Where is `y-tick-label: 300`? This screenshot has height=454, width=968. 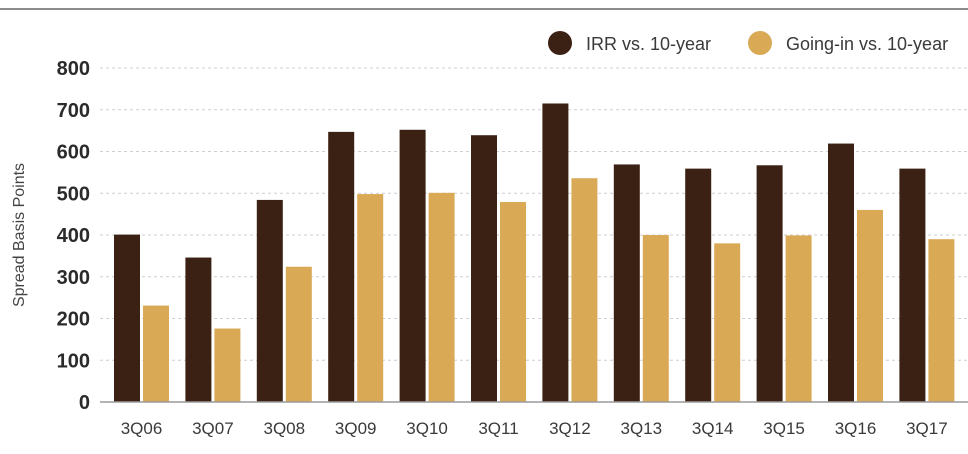 y-tick-label: 300 is located at coordinates (73, 278).